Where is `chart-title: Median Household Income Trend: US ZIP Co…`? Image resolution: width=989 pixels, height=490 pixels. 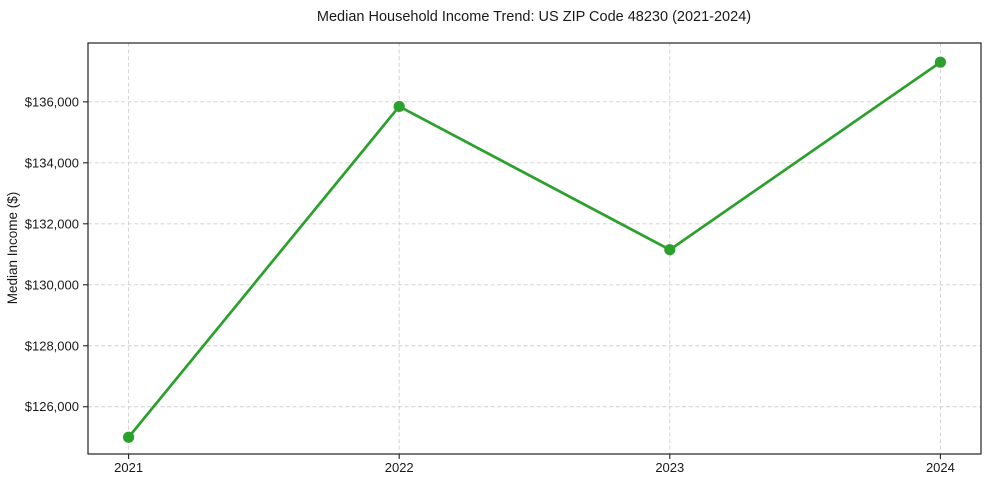 chart-title: Median Household Income Trend: US ZIP Co… is located at coordinates (534, 17).